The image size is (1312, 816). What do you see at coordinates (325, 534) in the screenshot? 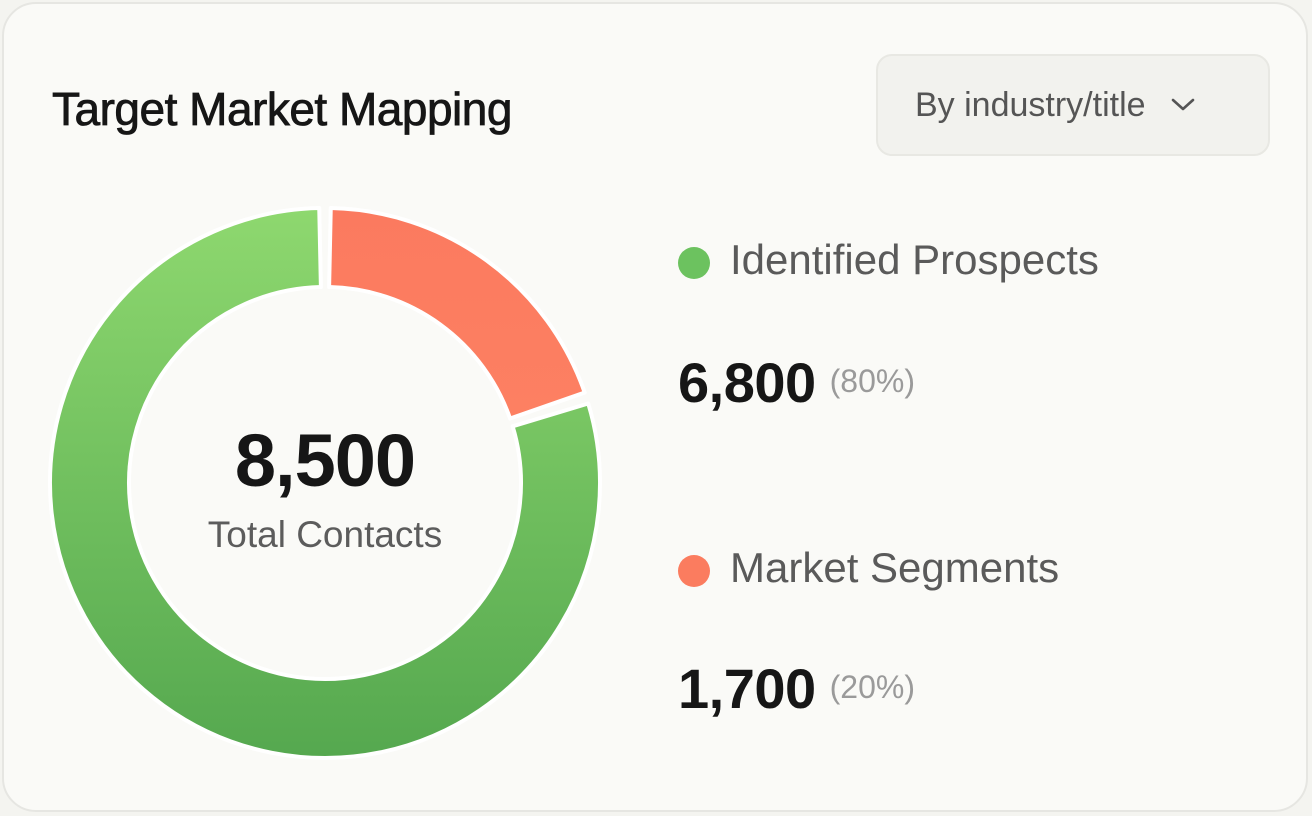
I see `total-contacts-label: Total Contacts` at bounding box center [325, 534].